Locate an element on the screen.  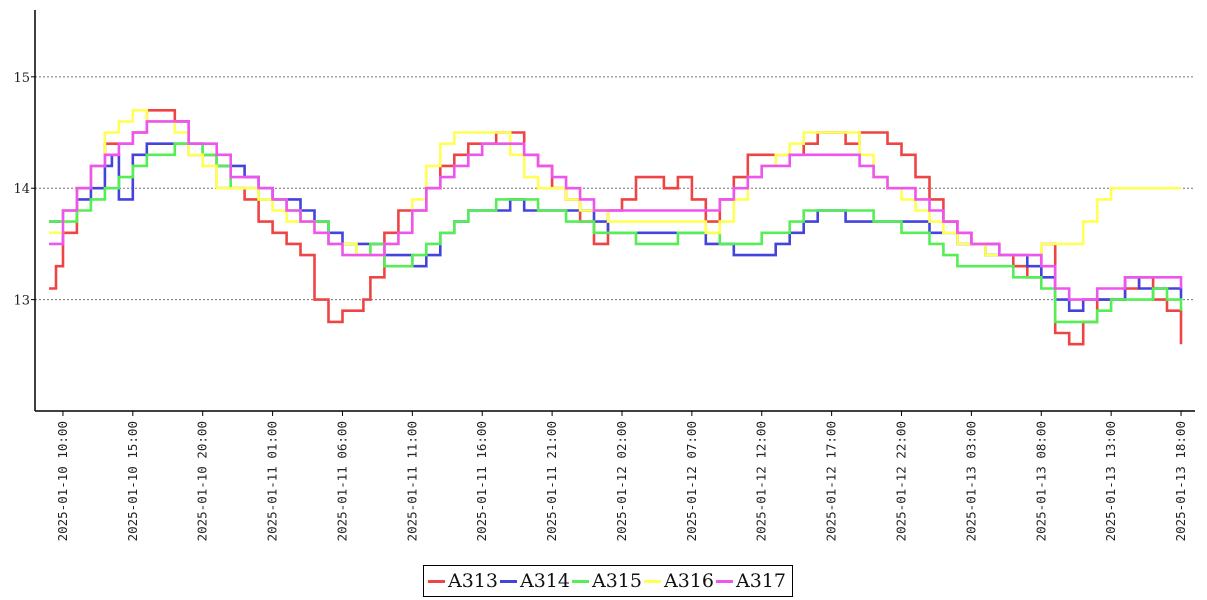
legend-label: A315 is located at coordinates (617, 581).